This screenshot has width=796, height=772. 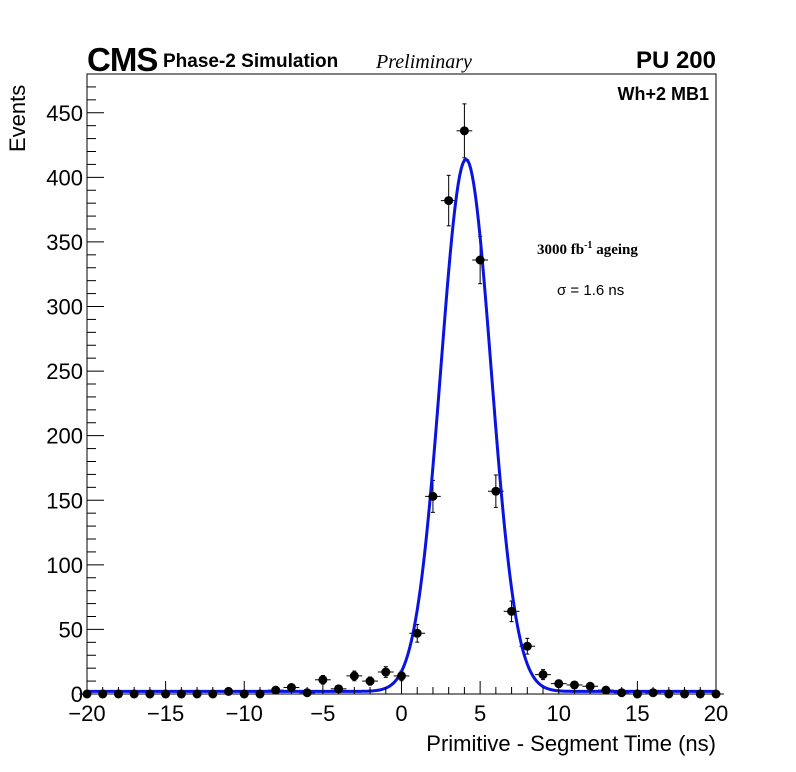 I want to click on y-axis-title: Events, so click(x=17, y=118).